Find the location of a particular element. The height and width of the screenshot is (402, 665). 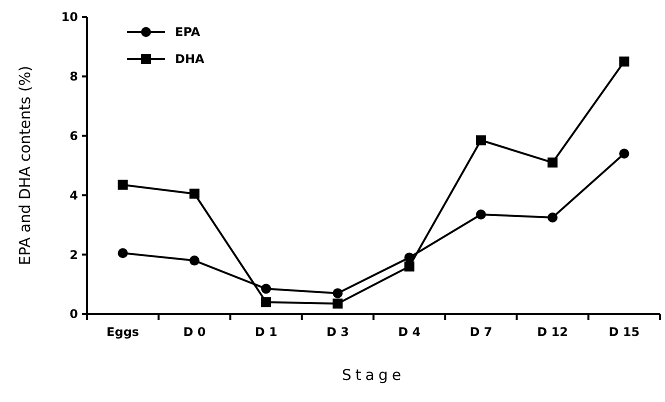

y-axis-title: EPA and DHA contents (%) is located at coordinates (25, 166).